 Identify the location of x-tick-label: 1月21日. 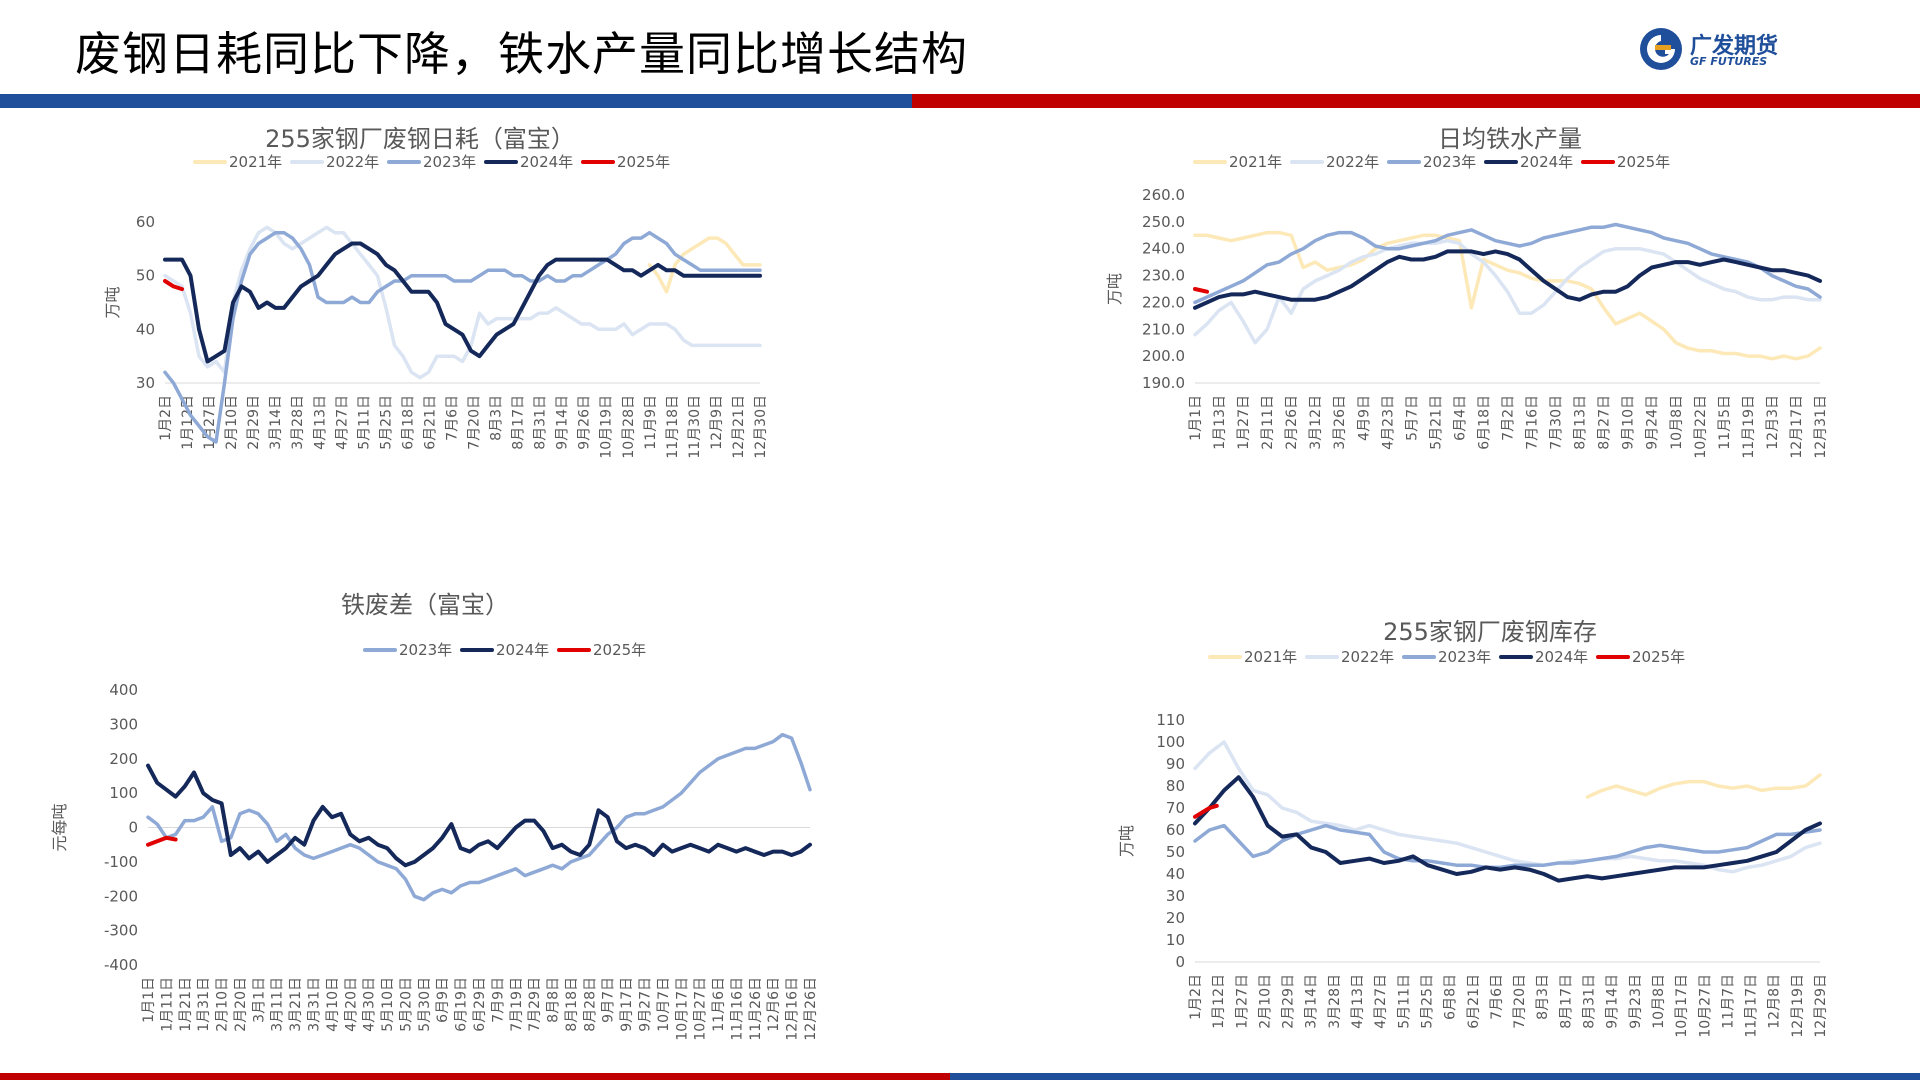
(186, 1004).